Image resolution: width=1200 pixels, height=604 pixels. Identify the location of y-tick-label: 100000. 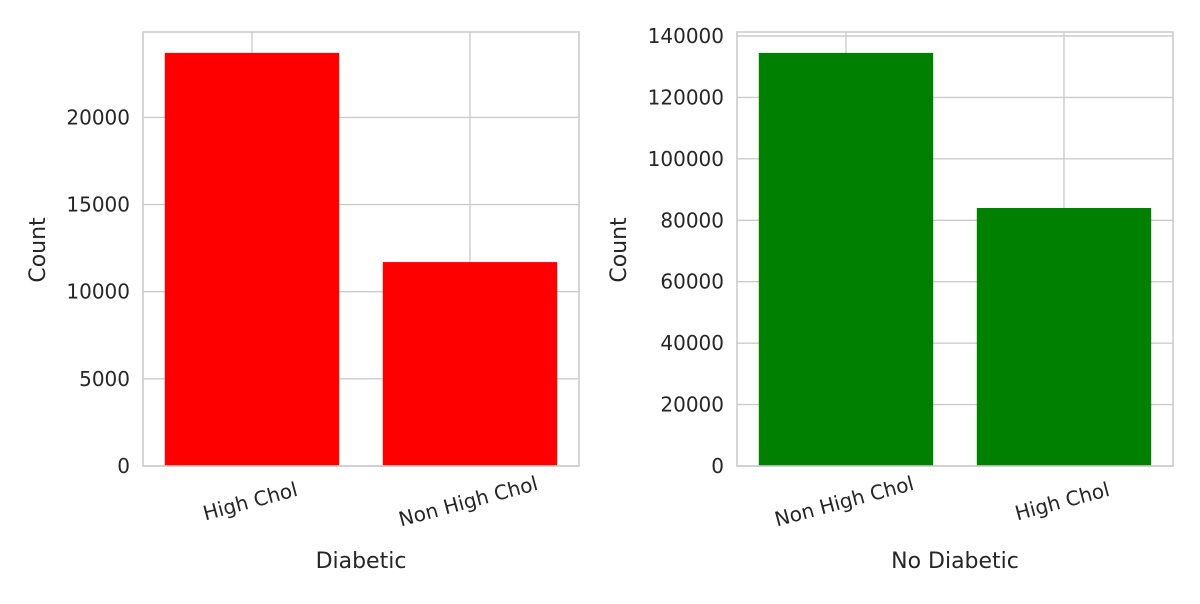
(686, 159).